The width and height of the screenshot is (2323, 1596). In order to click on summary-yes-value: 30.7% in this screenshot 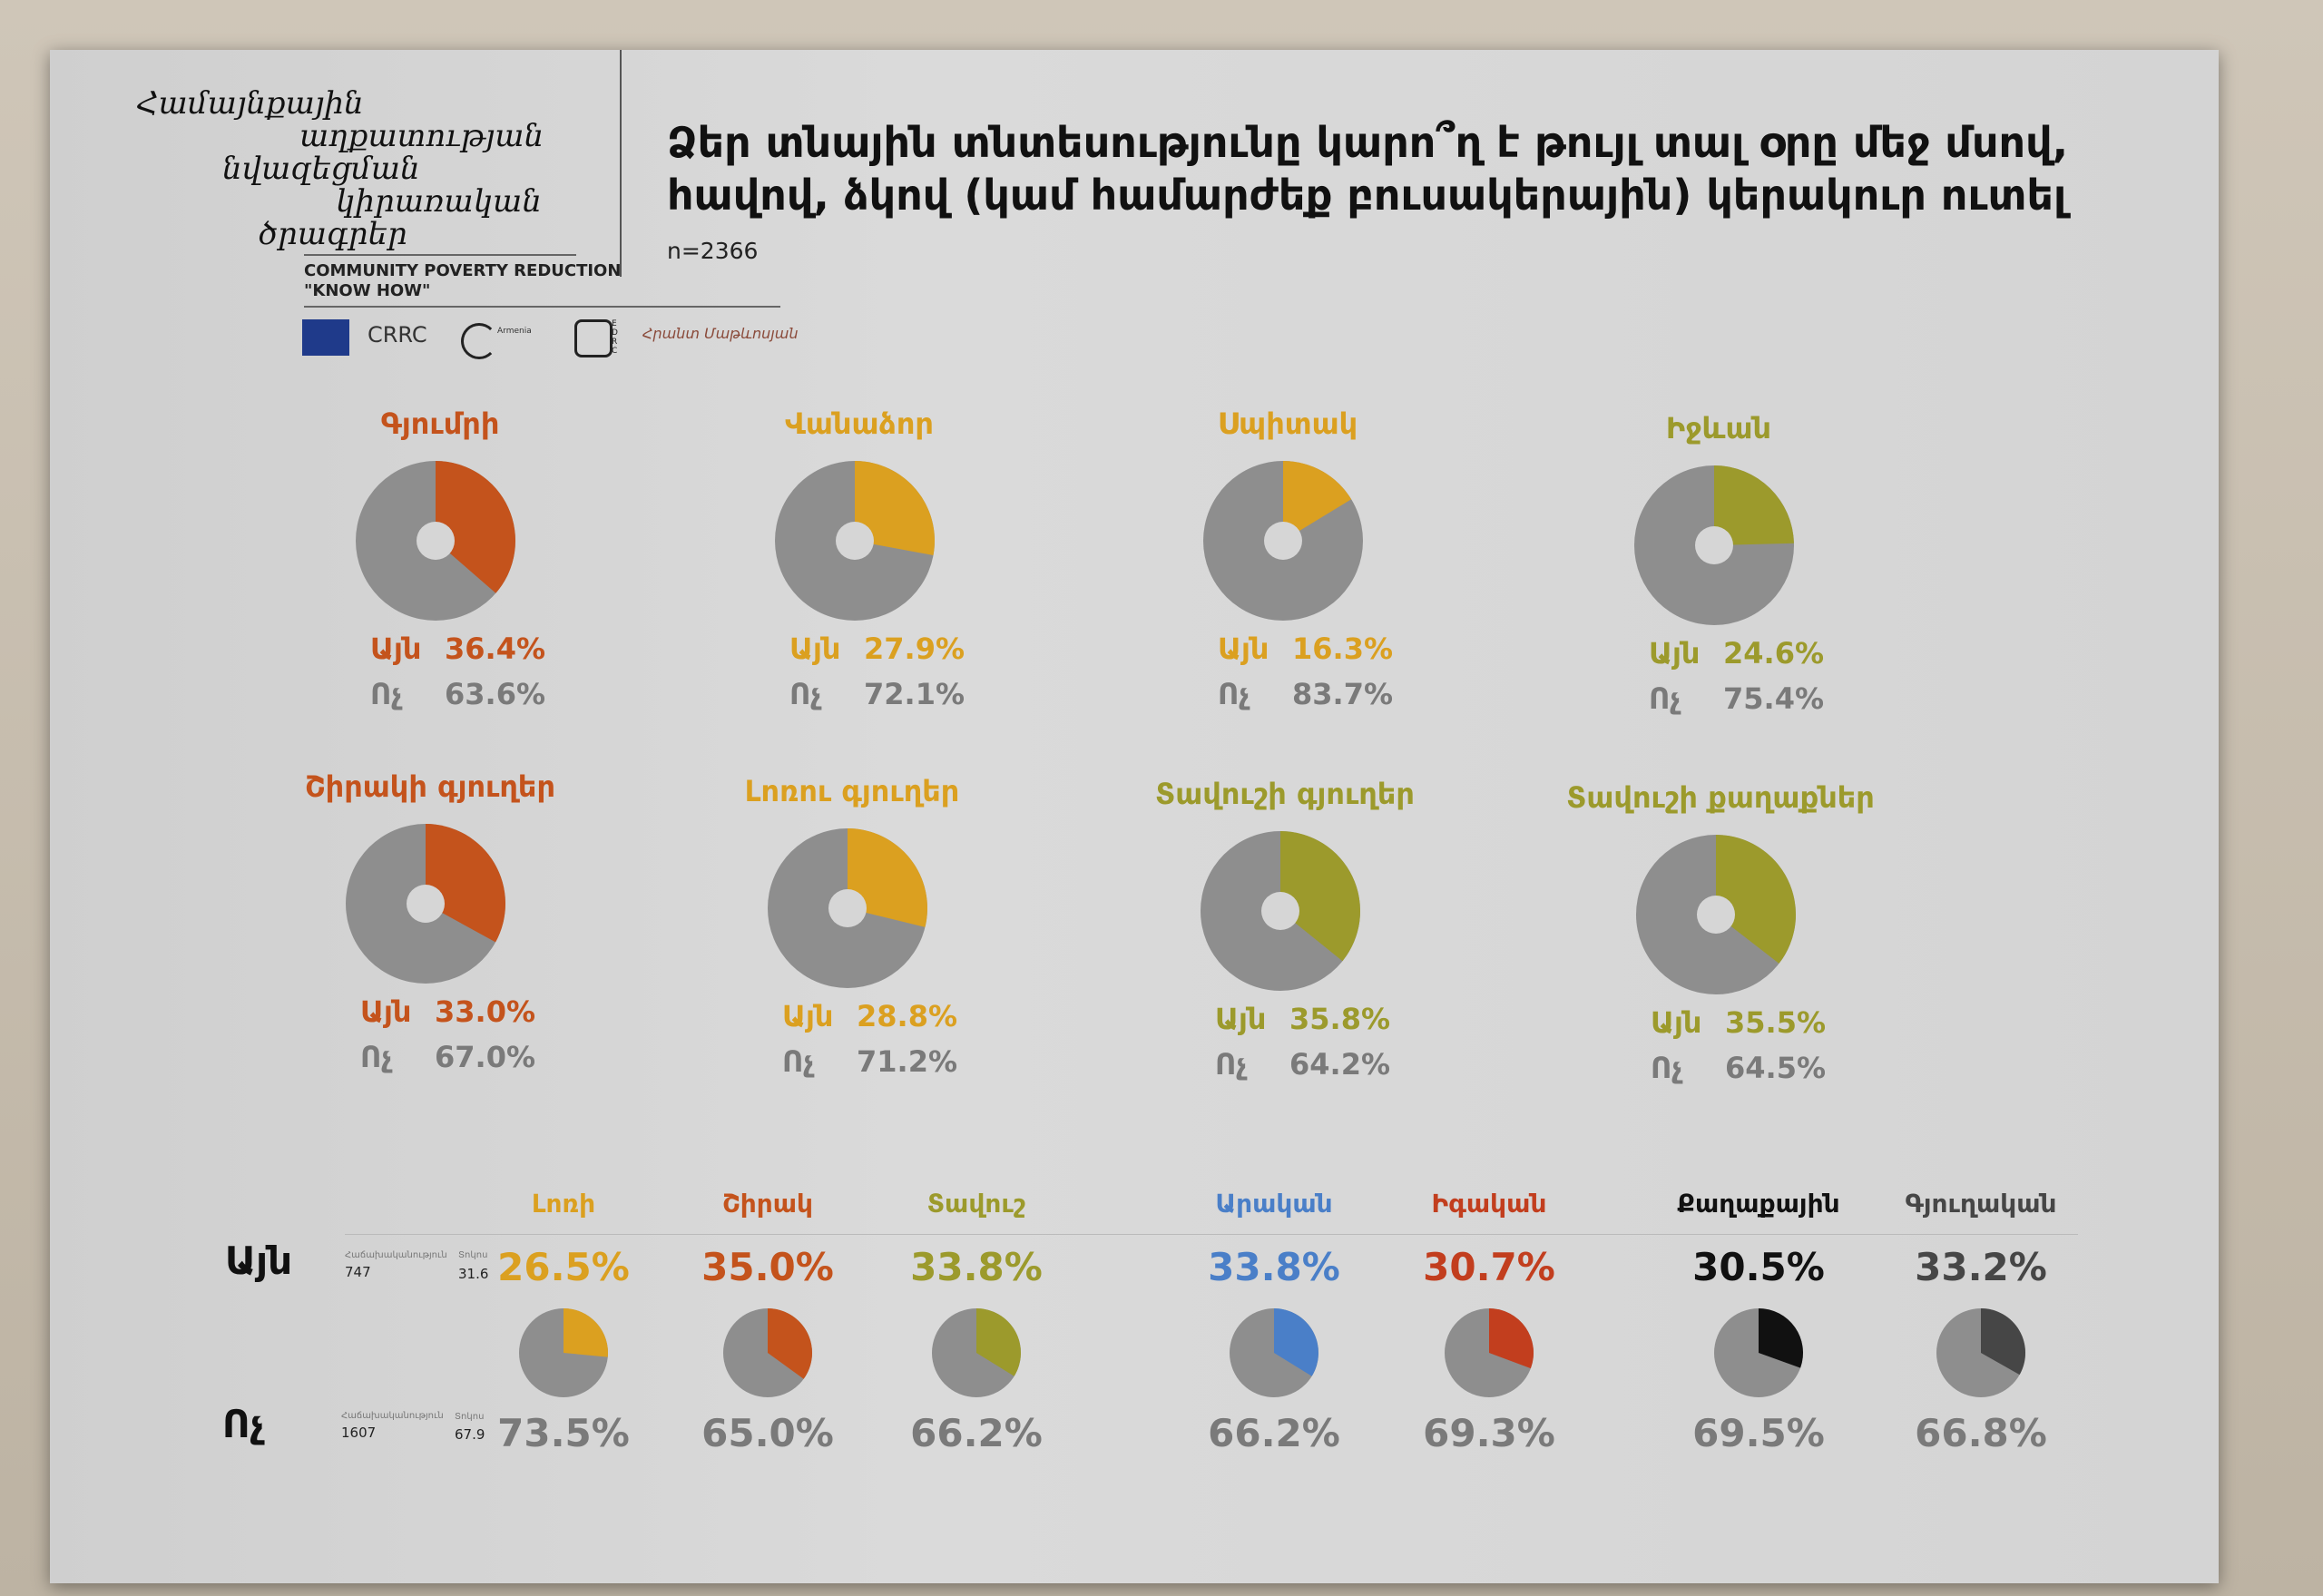, I will do `click(1489, 1267)`.